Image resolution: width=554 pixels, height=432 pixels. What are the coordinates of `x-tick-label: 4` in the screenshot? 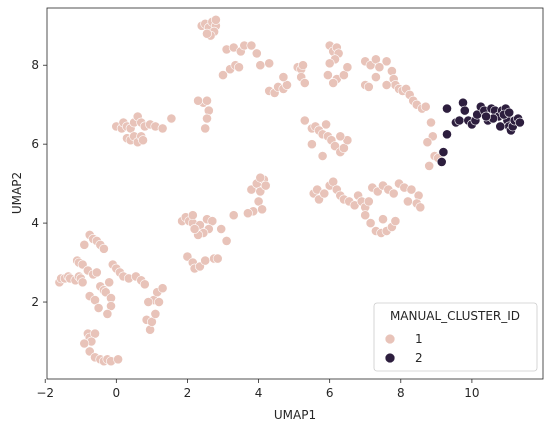 It's located at (259, 393).